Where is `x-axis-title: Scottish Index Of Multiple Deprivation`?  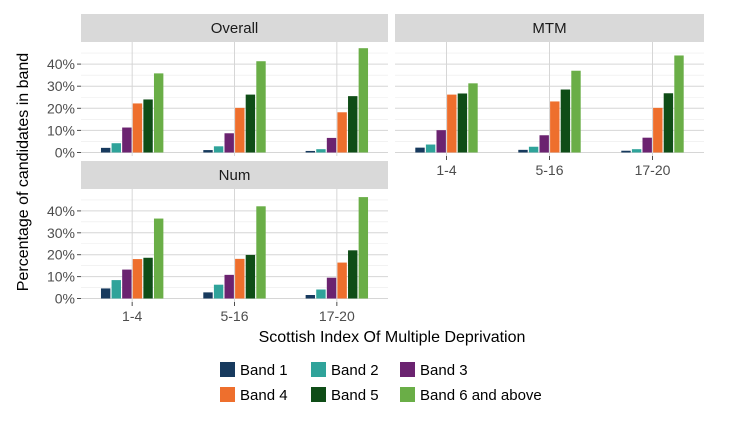
x-axis-title: Scottish Index Of Multiple Deprivation is located at coordinates (392, 337).